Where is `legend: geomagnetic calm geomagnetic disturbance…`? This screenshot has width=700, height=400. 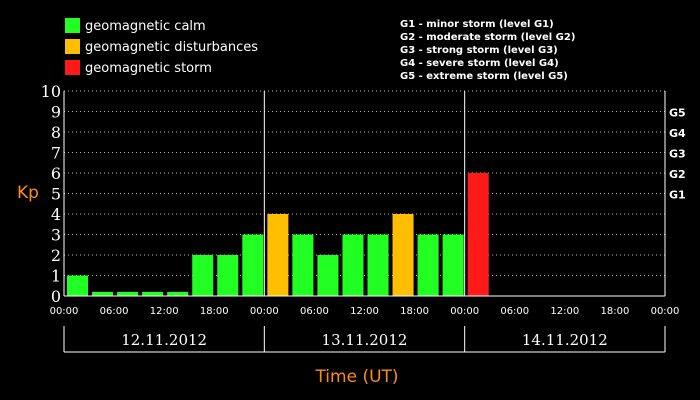 legend: geomagnetic calm geomagnetic disturbance… is located at coordinates (161, 47).